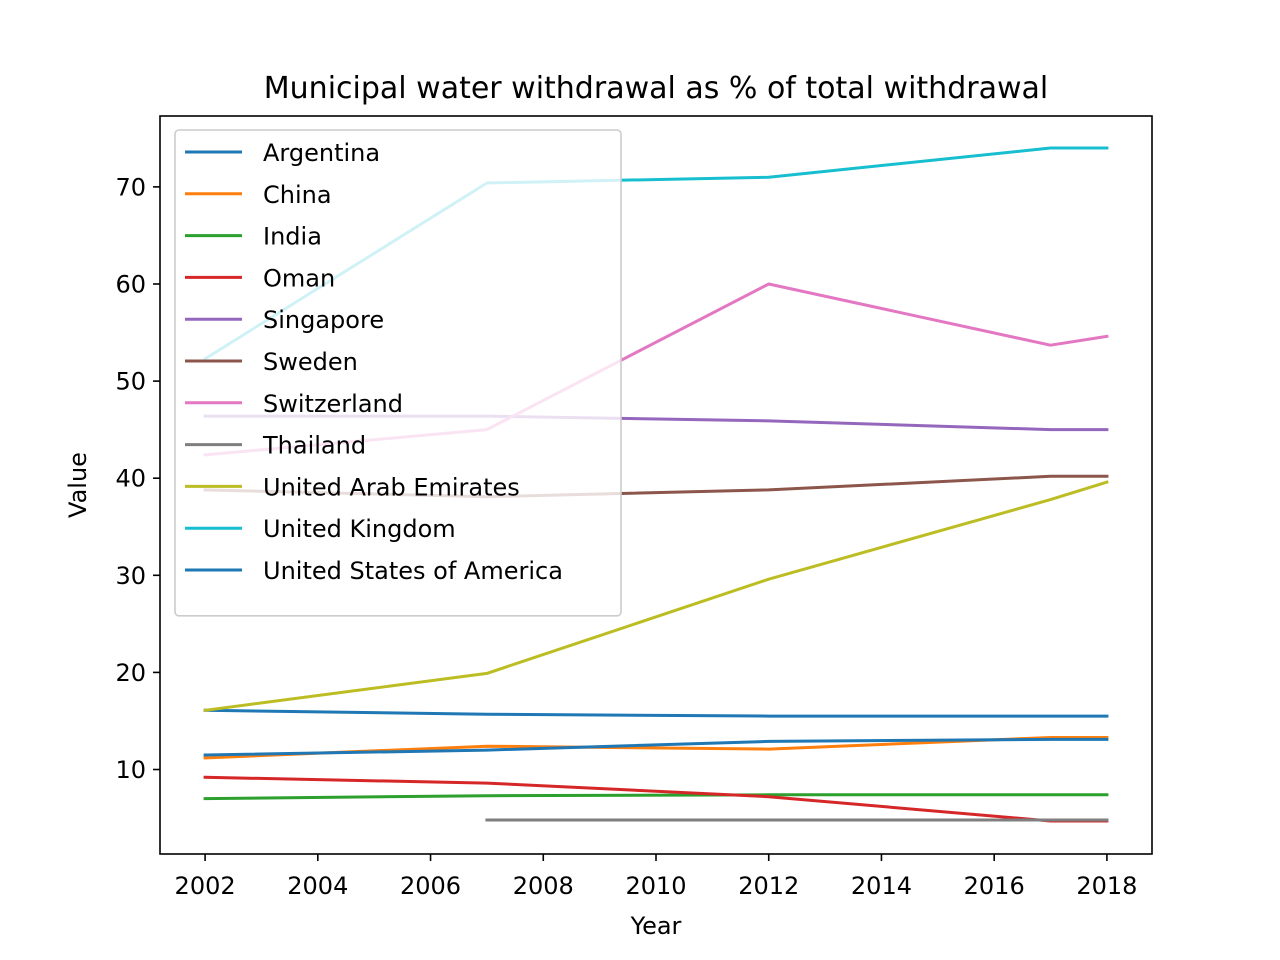  Describe the element at coordinates (656, 713) in the screenshot. I see `series-line-argentina` at that location.